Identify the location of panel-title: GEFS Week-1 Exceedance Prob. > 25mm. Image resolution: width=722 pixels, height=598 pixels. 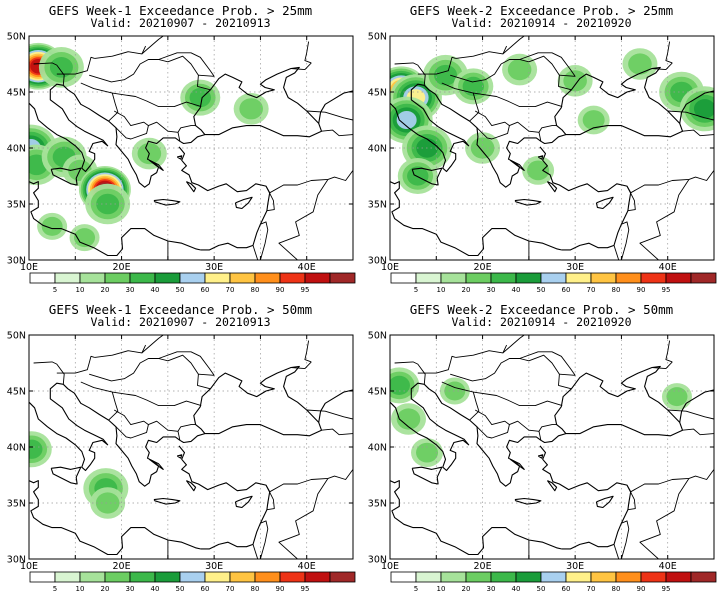
(180, 10).